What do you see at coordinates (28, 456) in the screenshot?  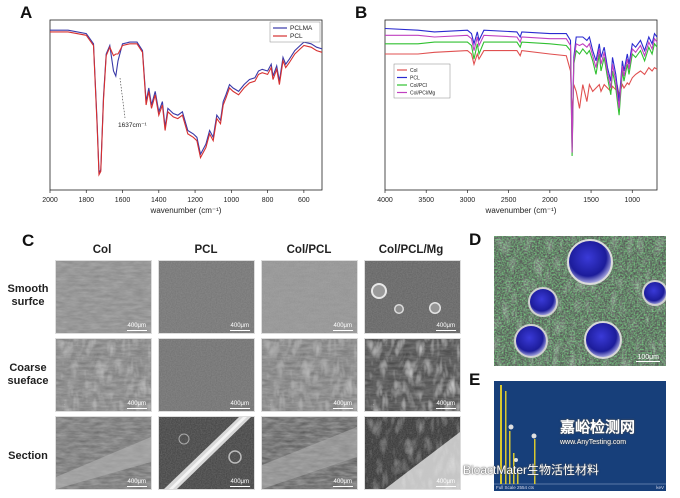 I see `row-header-section: Section` at bounding box center [28, 456].